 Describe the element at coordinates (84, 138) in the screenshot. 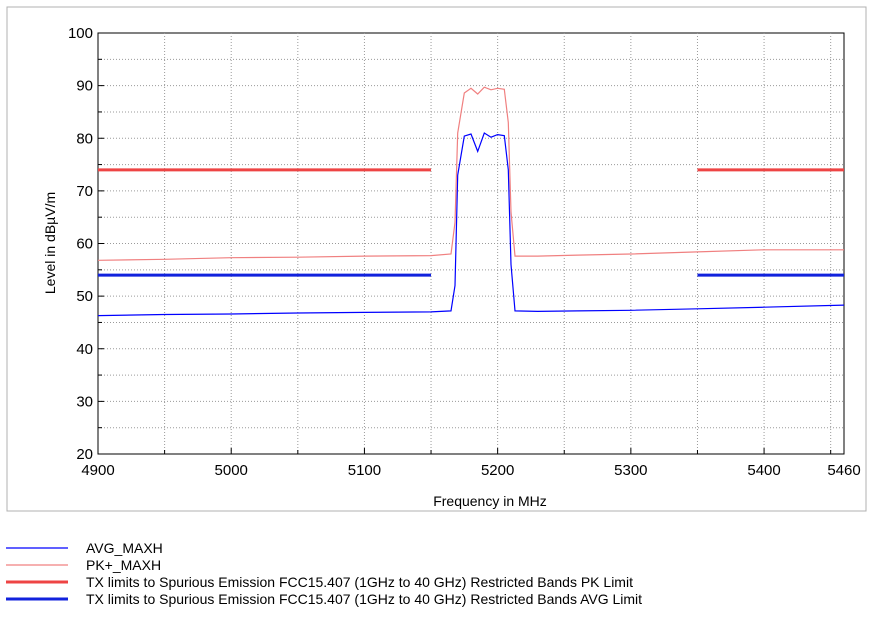

I see `y-tick-label: 80` at that location.